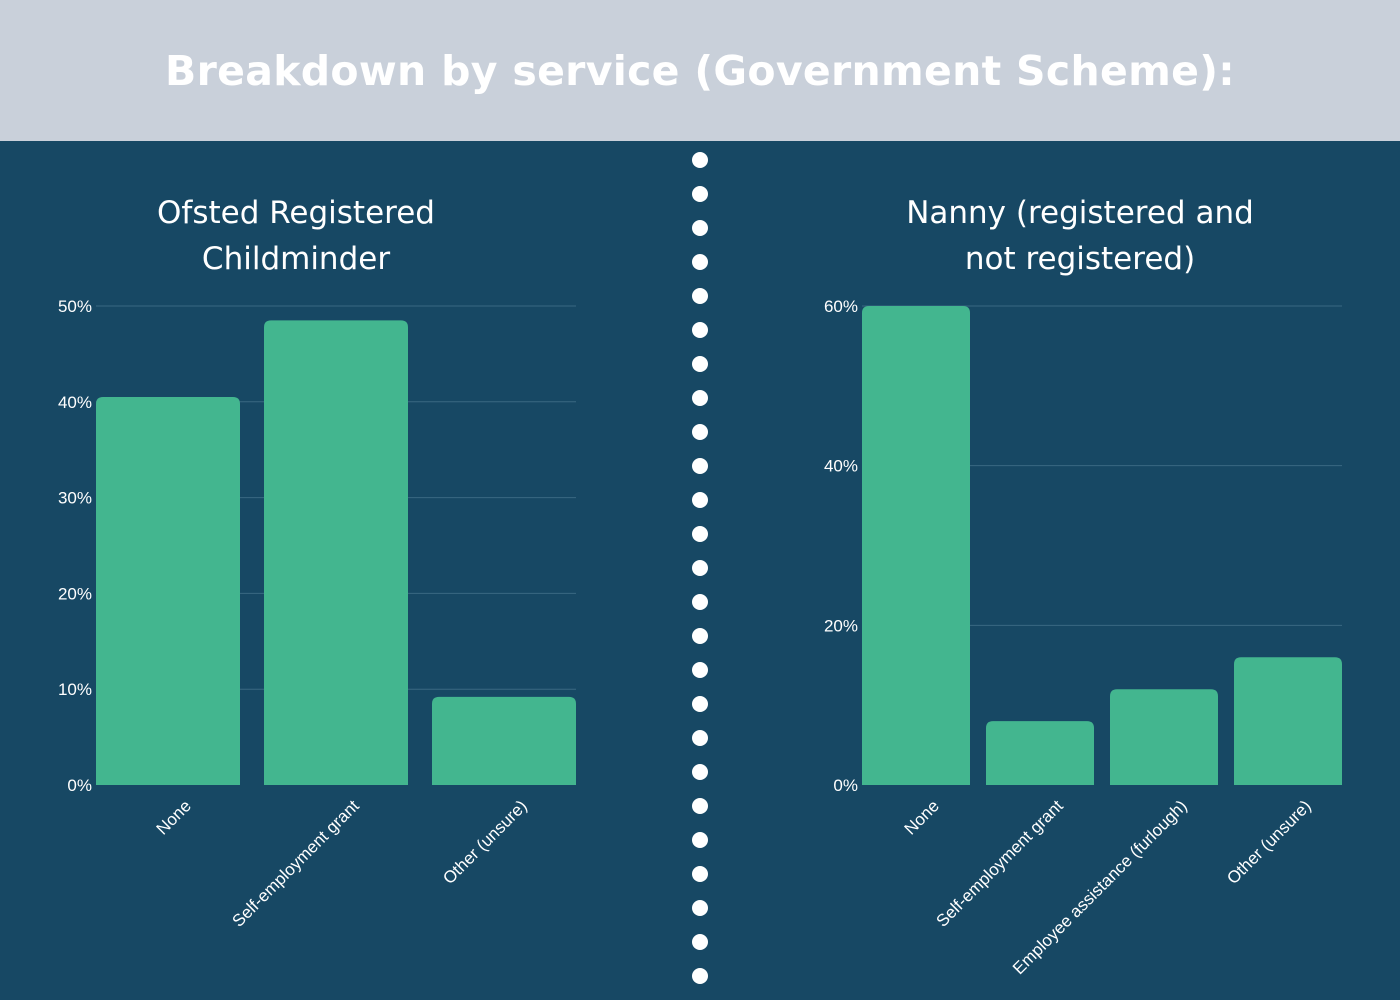  I want to click on chart-title-line: Childminder, so click(296, 259).